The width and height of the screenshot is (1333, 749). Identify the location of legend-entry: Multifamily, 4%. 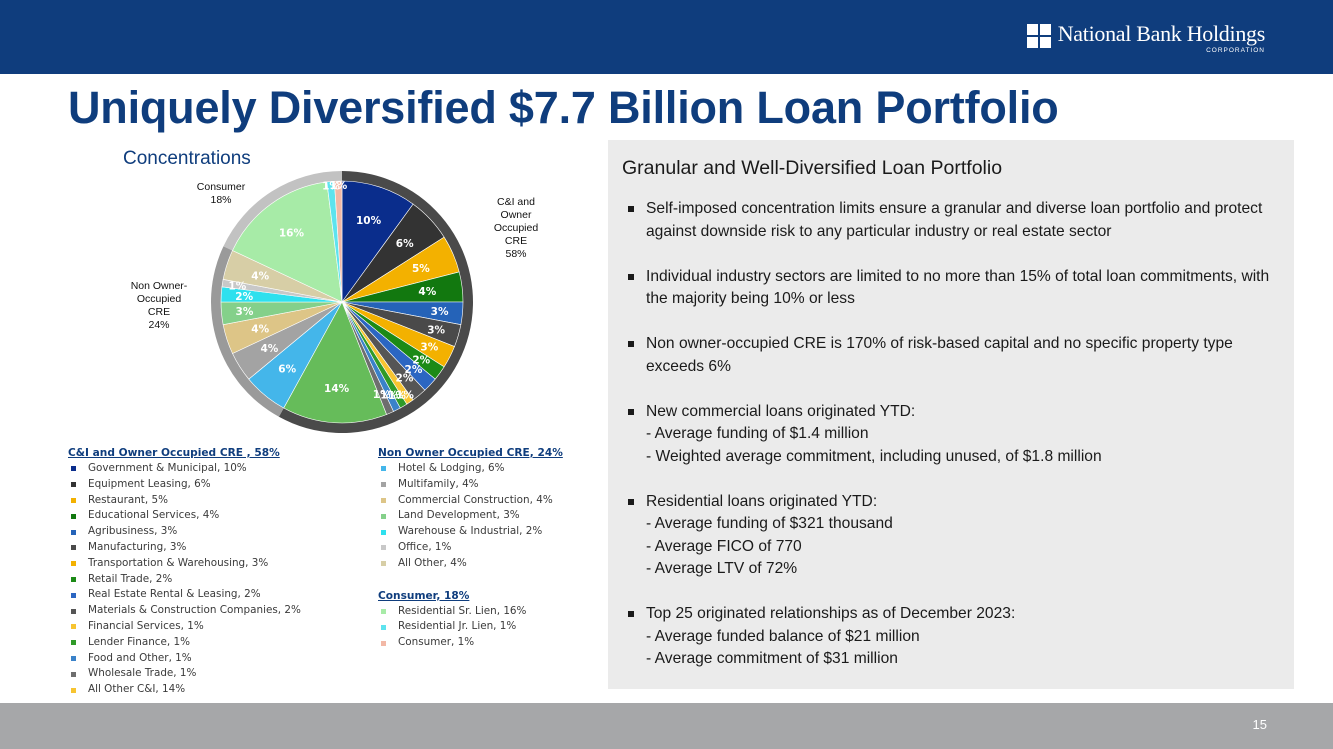
(470, 485).